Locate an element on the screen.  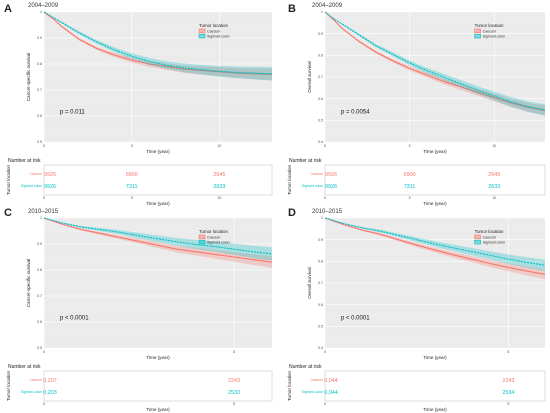
panel-letter: C is located at coordinates (8, 213).